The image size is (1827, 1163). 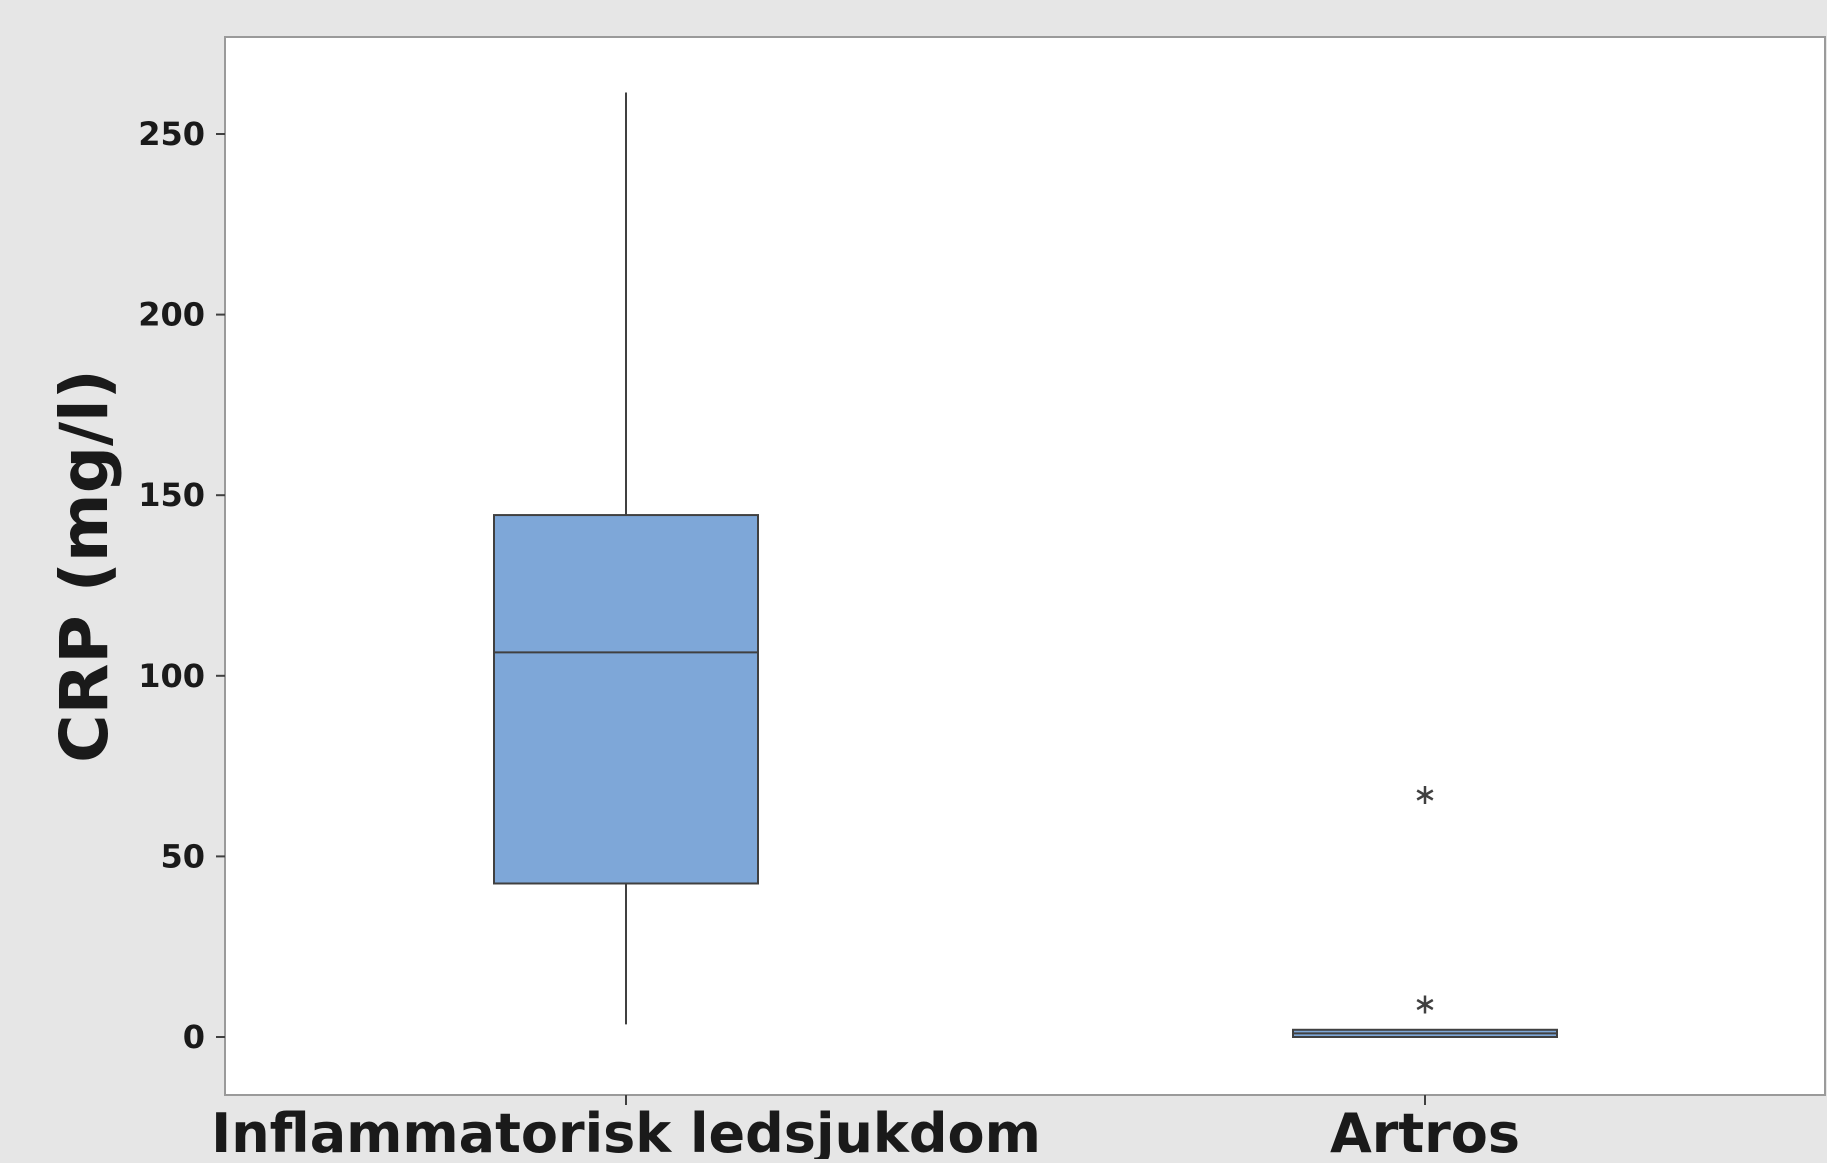 What do you see at coordinates (171, 495) in the screenshot?
I see `y-tick-label: 150` at bounding box center [171, 495].